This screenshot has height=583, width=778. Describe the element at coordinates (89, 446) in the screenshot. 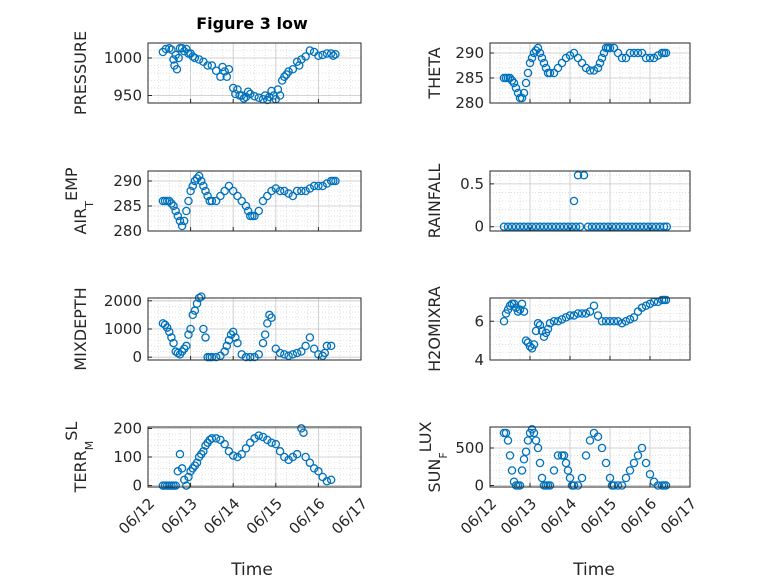

I see `y-axis-label-subscript: M` at that location.